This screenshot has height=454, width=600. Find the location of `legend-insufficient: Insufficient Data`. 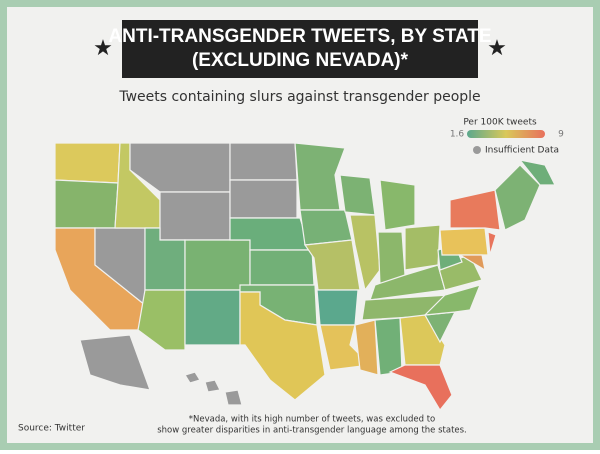

legend-insufficient: Insufficient Data is located at coordinates (522, 151).